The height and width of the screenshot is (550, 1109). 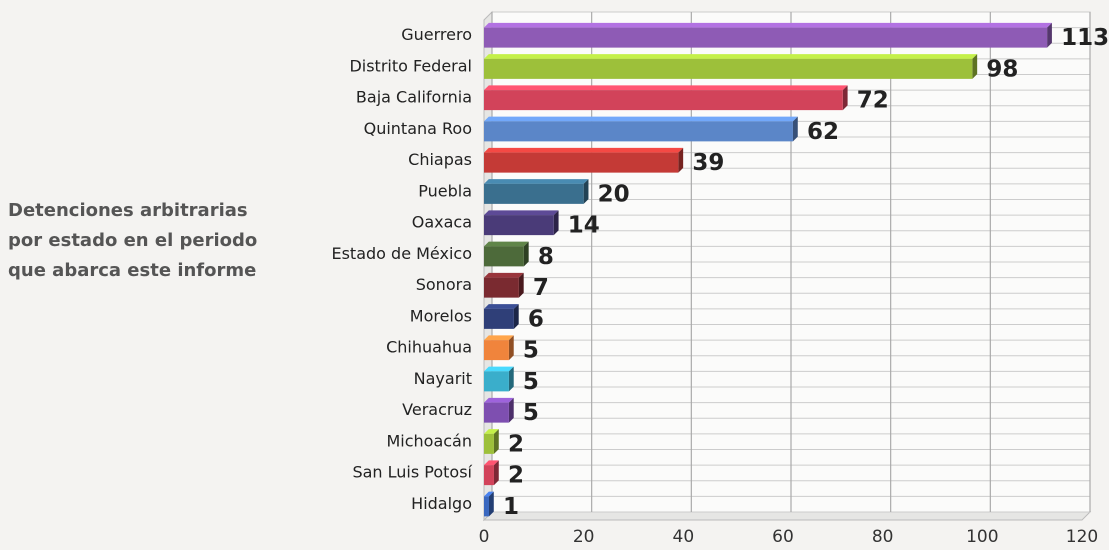 What do you see at coordinates (128, 210) in the screenshot?
I see `chart-title: Detenciones arbitrarias` at bounding box center [128, 210].